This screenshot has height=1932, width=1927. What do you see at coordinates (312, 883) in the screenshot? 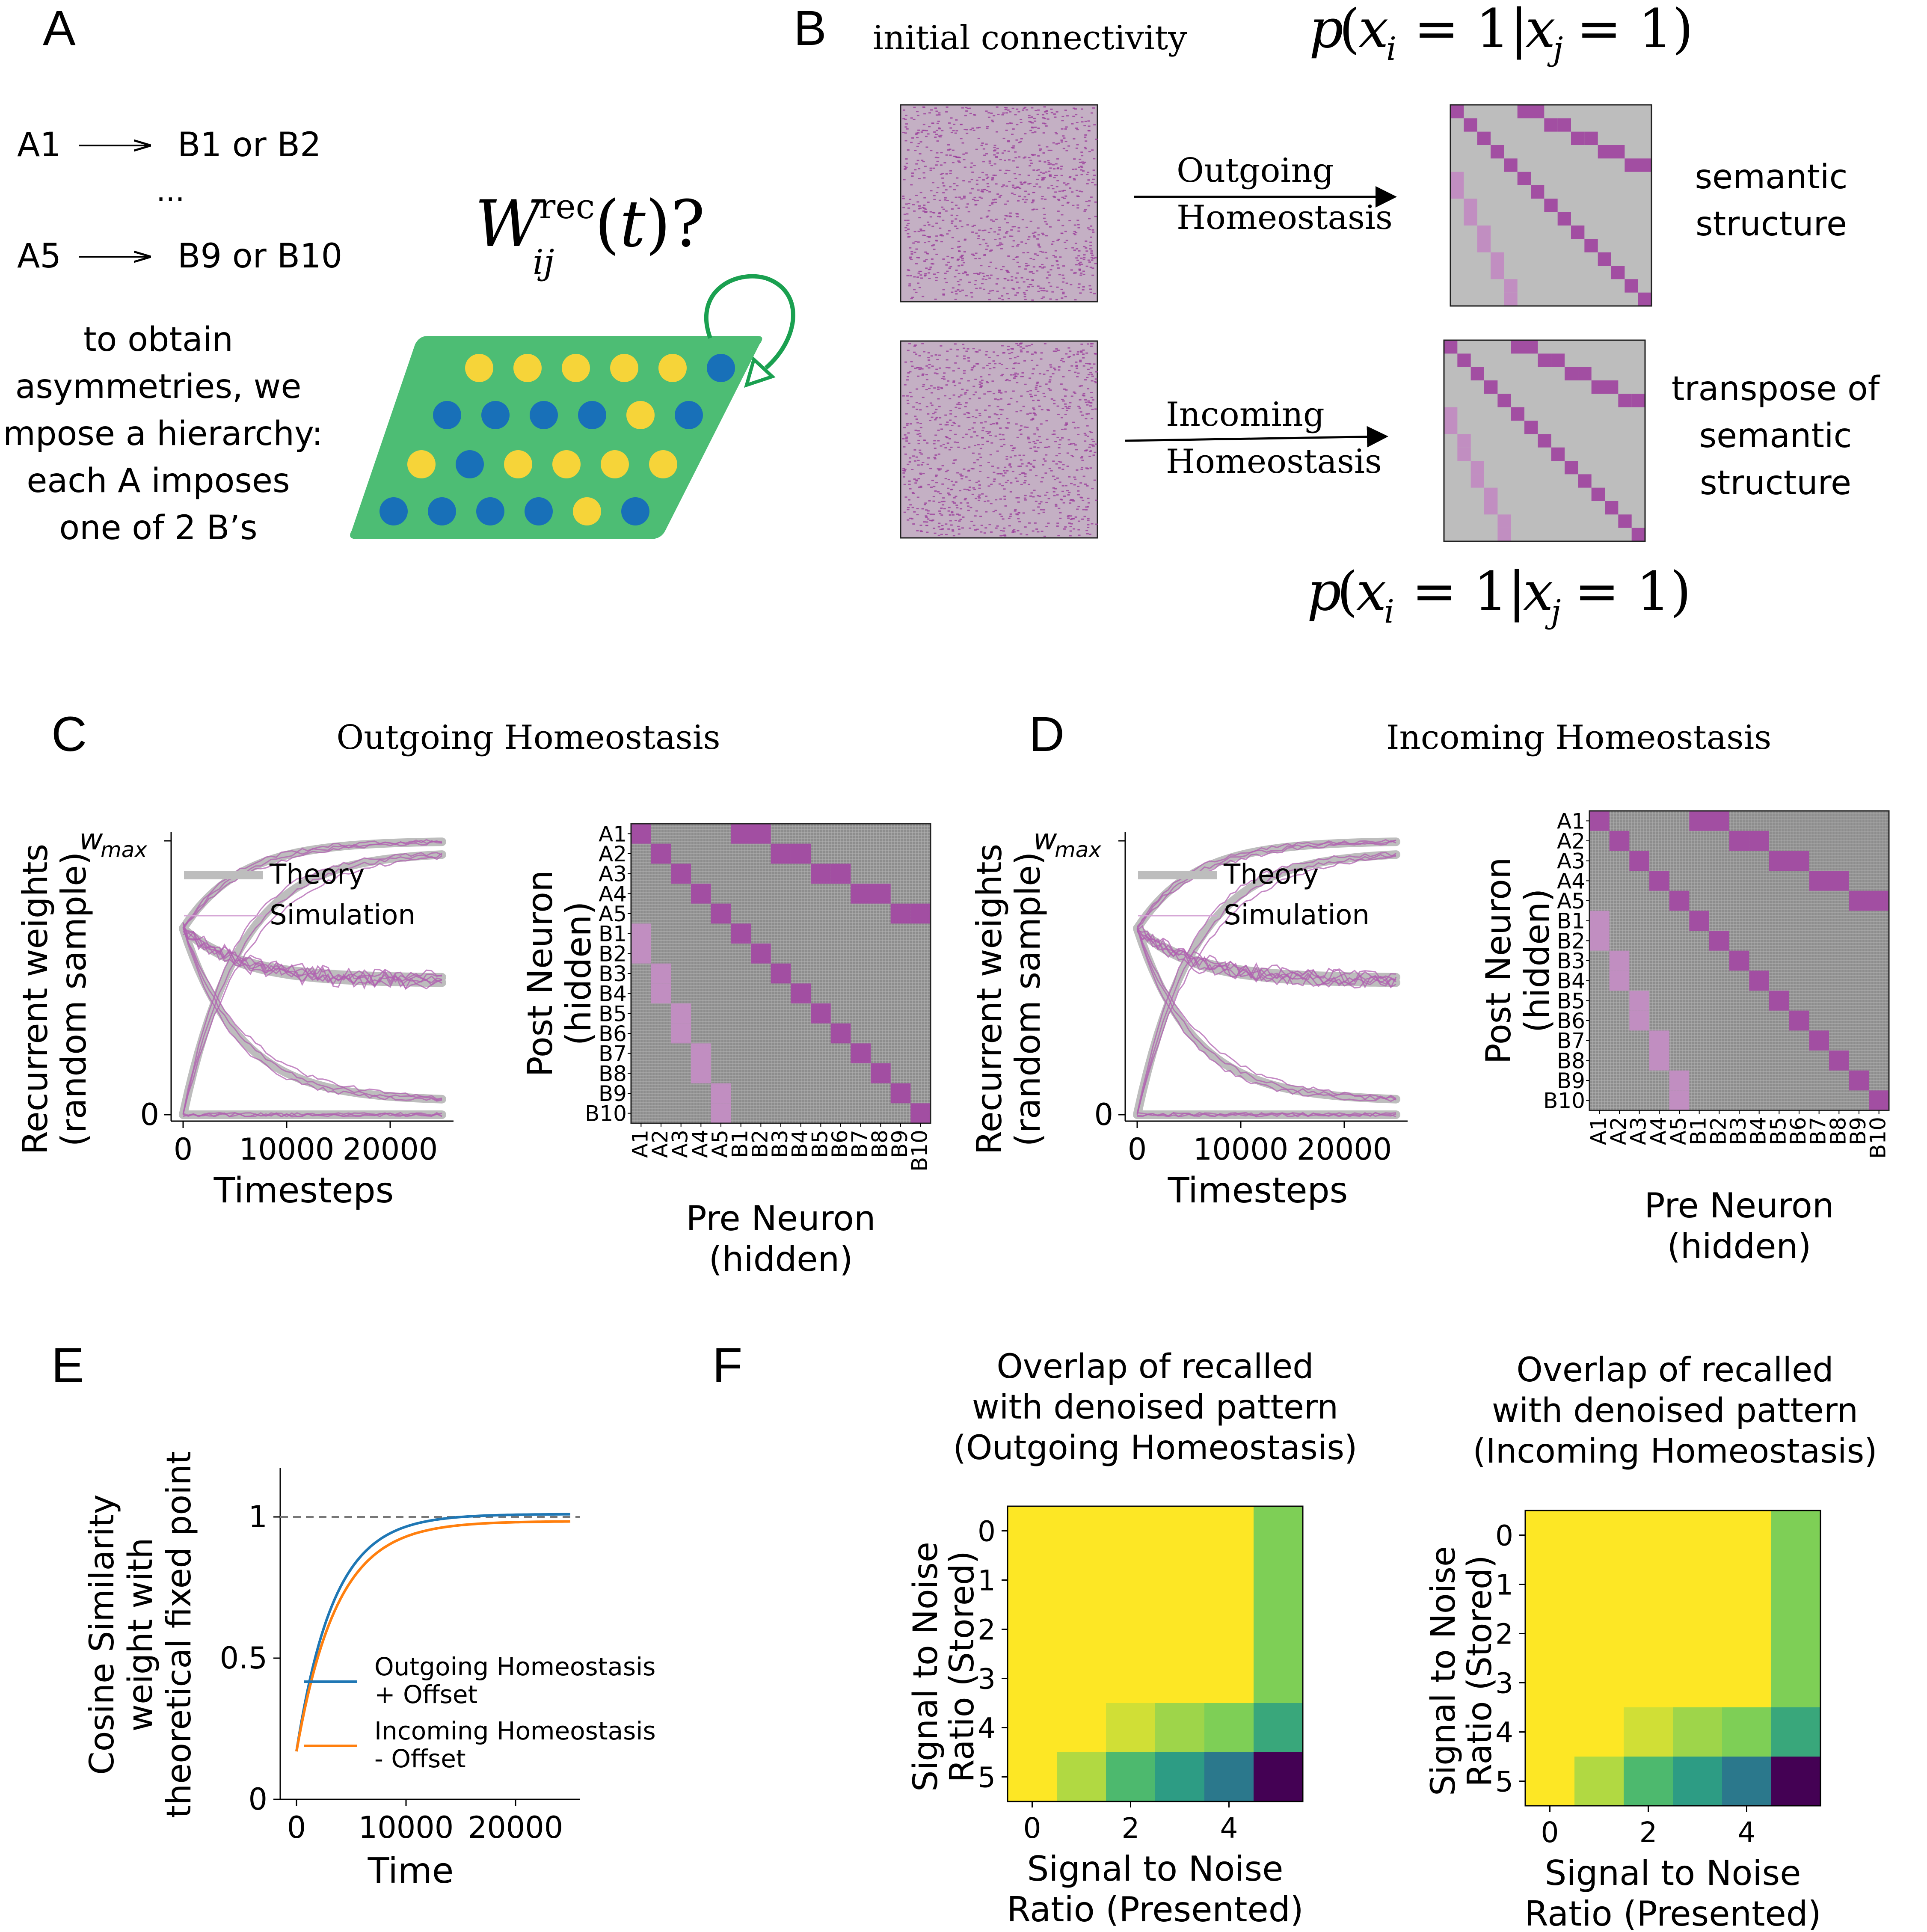
I see `simulation-line` at bounding box center [312, 883].